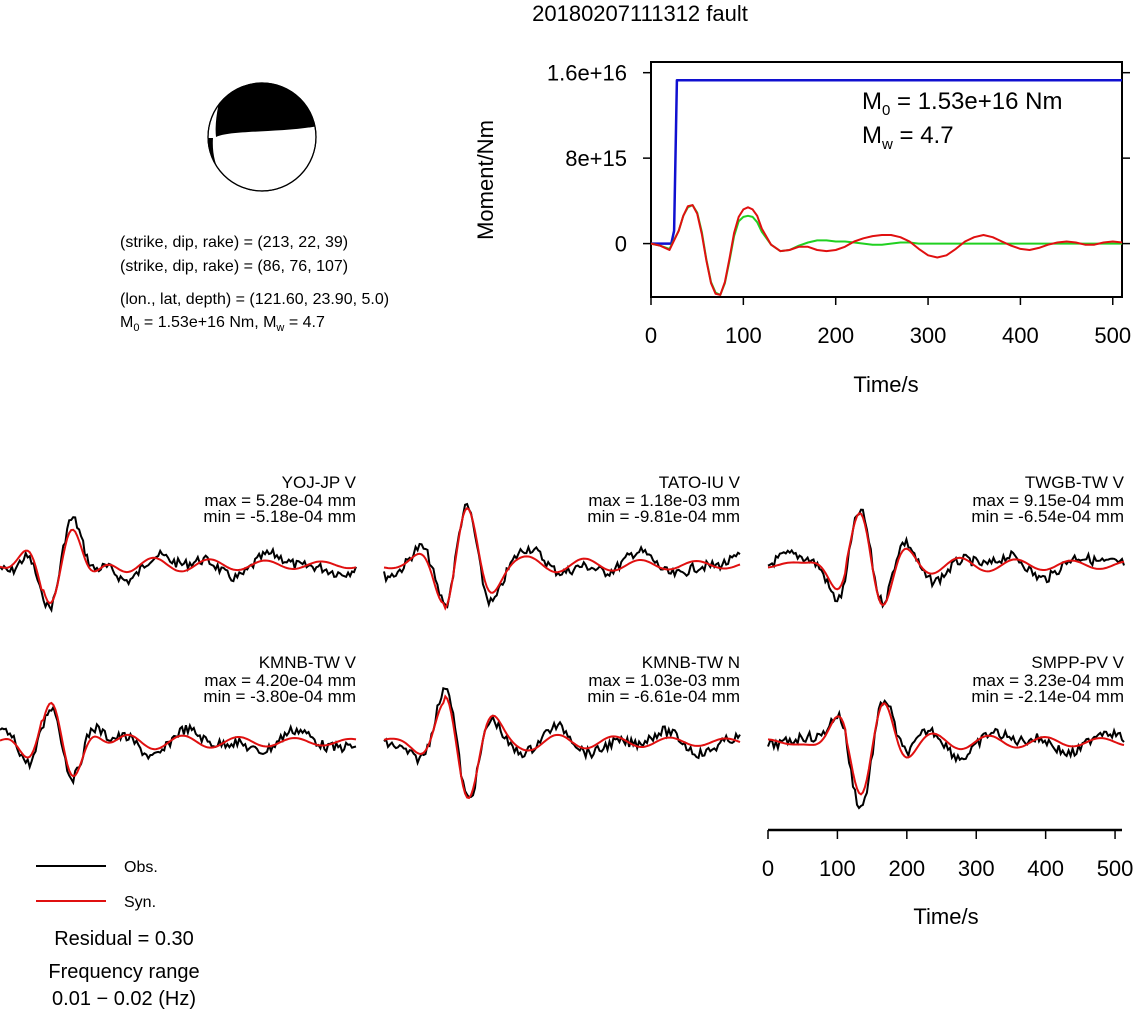 The width and height of the screenshot is (1139, 1009). I want to click on station-label: TWGB-TW V, so click(1075, 482).